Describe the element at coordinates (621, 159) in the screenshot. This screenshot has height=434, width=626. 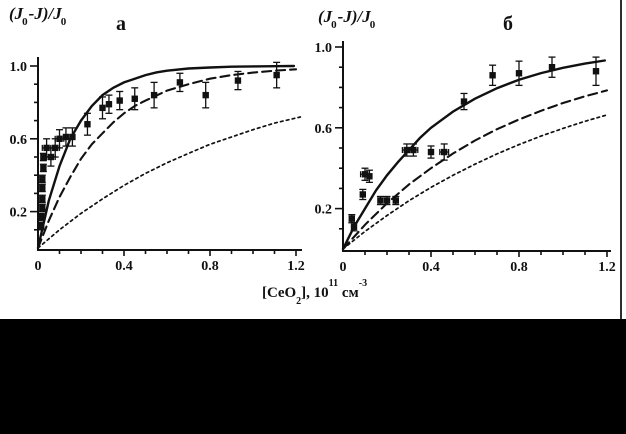
I see `figure-right-border` at that location.